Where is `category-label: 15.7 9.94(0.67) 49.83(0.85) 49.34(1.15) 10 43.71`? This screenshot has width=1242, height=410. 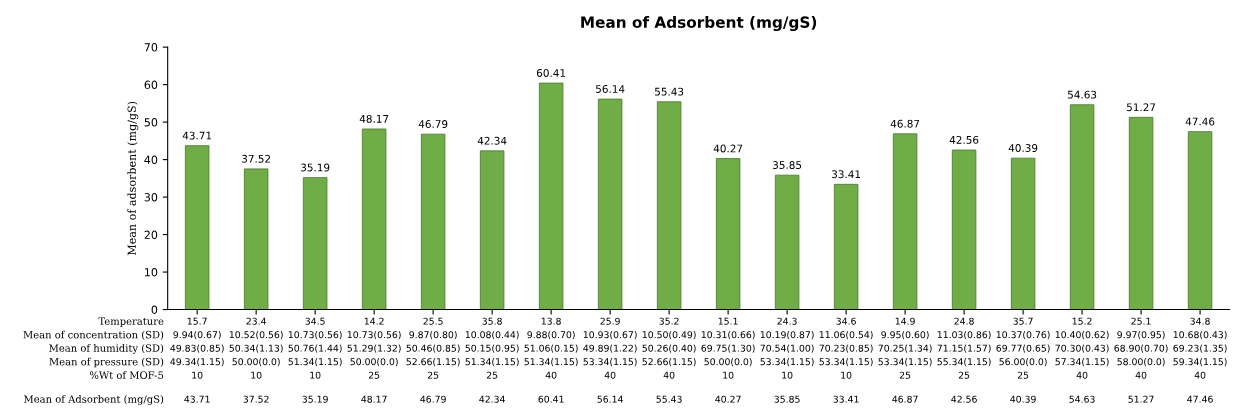
category-label: 15.7 9.94(0.67) 49.83(0.85) 49.34(1.15) 10 43.71 is located at coordinates (197, 360).